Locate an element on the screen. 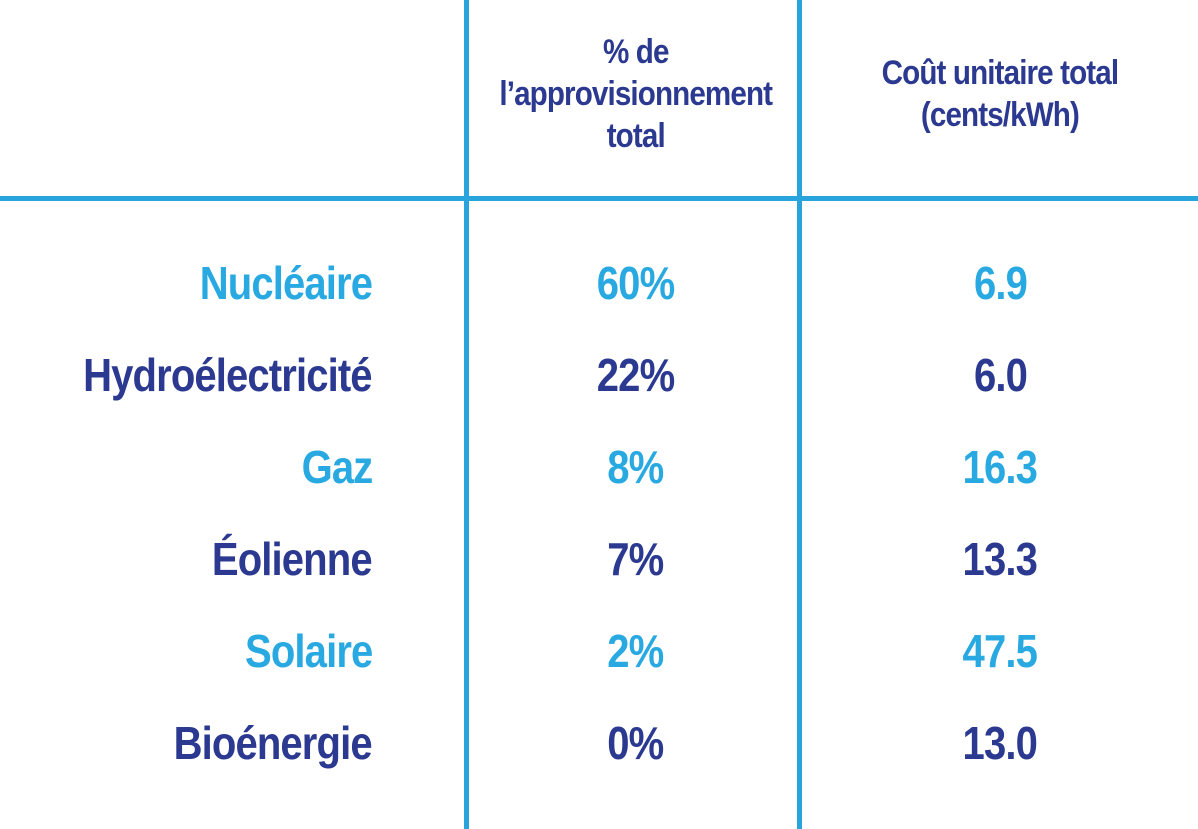  source-cell: Hydroélectricité is located at coordinates (234, 375).